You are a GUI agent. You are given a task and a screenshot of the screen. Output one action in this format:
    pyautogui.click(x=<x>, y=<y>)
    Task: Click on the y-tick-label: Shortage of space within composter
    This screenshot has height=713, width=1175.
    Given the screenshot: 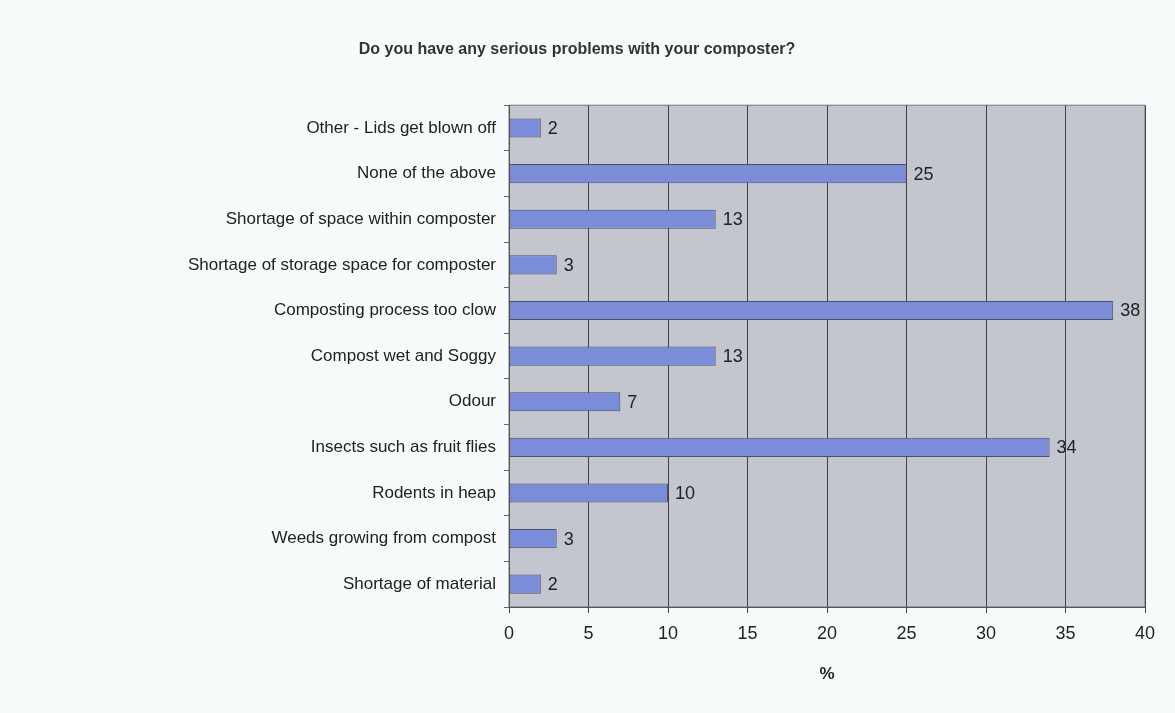 What is the action you would take?
    pyautogui.click(x=361, y=218)
    